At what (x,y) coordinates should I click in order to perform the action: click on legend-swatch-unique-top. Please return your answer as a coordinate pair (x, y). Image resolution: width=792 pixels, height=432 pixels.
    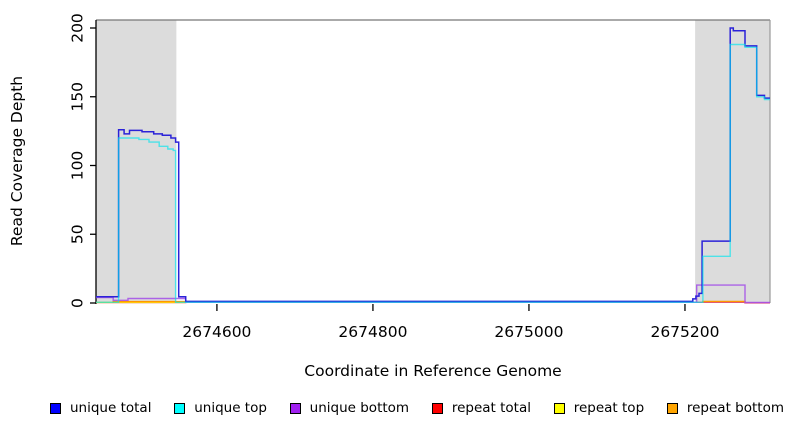
    Looking at the image, I should click on (180, 408).